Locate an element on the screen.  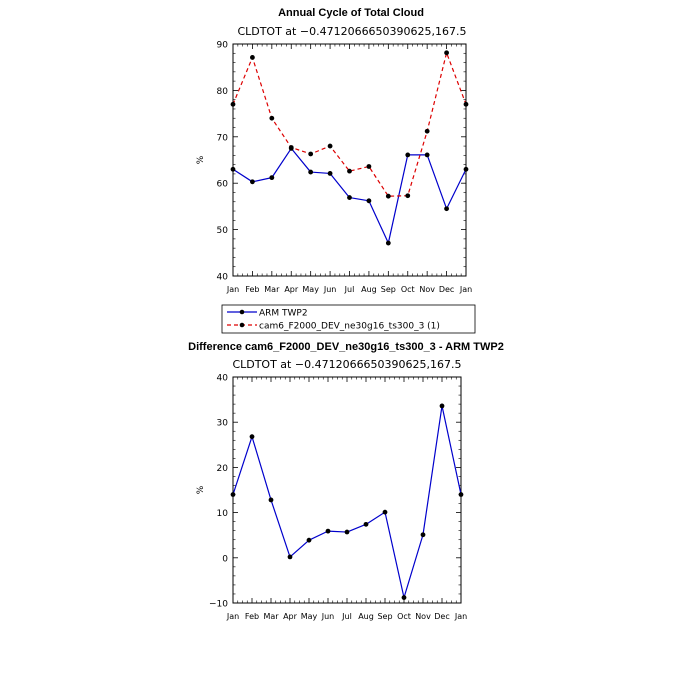
chart1-ytick-label: 40 is located at coordinates (223, 278).